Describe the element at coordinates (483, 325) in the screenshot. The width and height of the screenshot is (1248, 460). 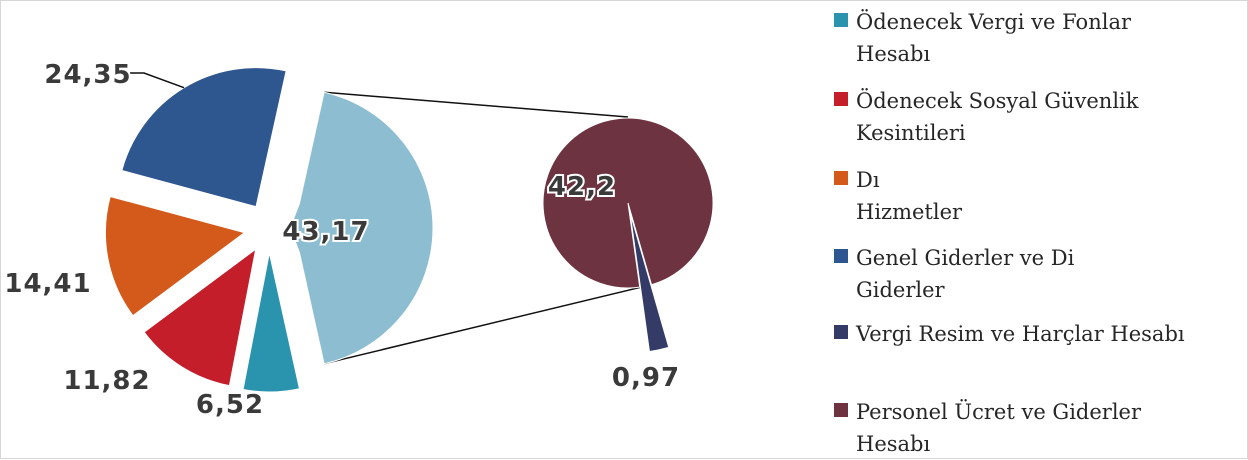
I see `connector-line-bottom` at that location.